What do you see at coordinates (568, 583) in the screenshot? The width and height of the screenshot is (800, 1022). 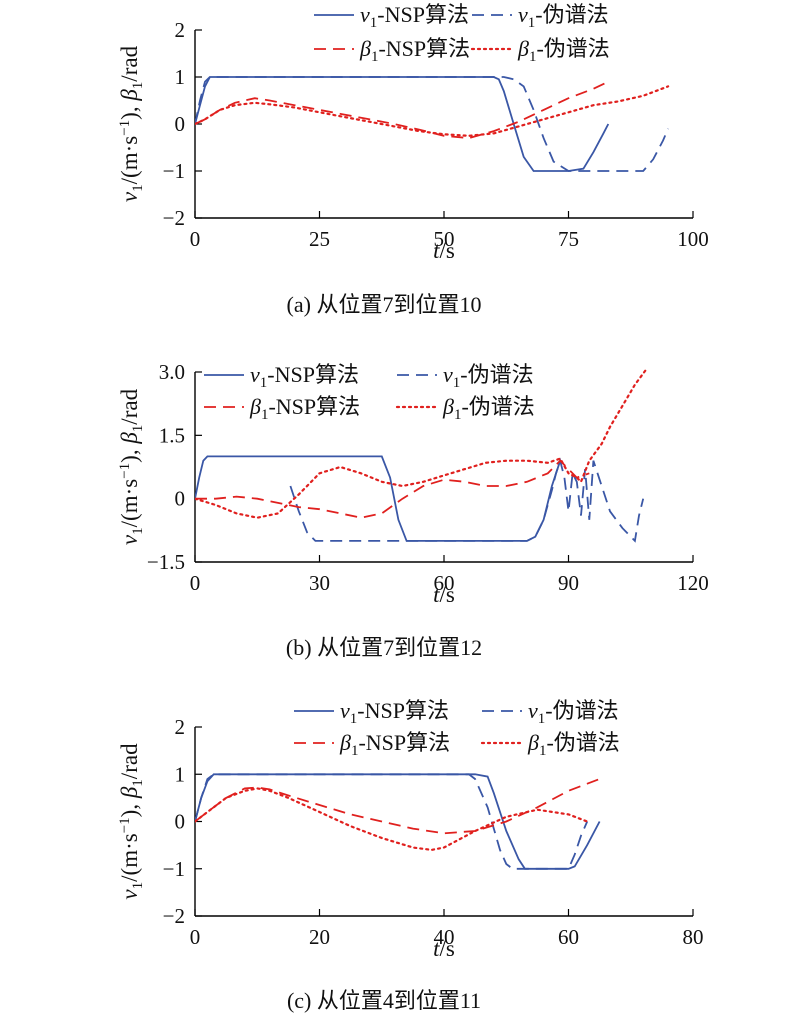 I see `x-tick-label: 90` at bounding box center [568, 583].